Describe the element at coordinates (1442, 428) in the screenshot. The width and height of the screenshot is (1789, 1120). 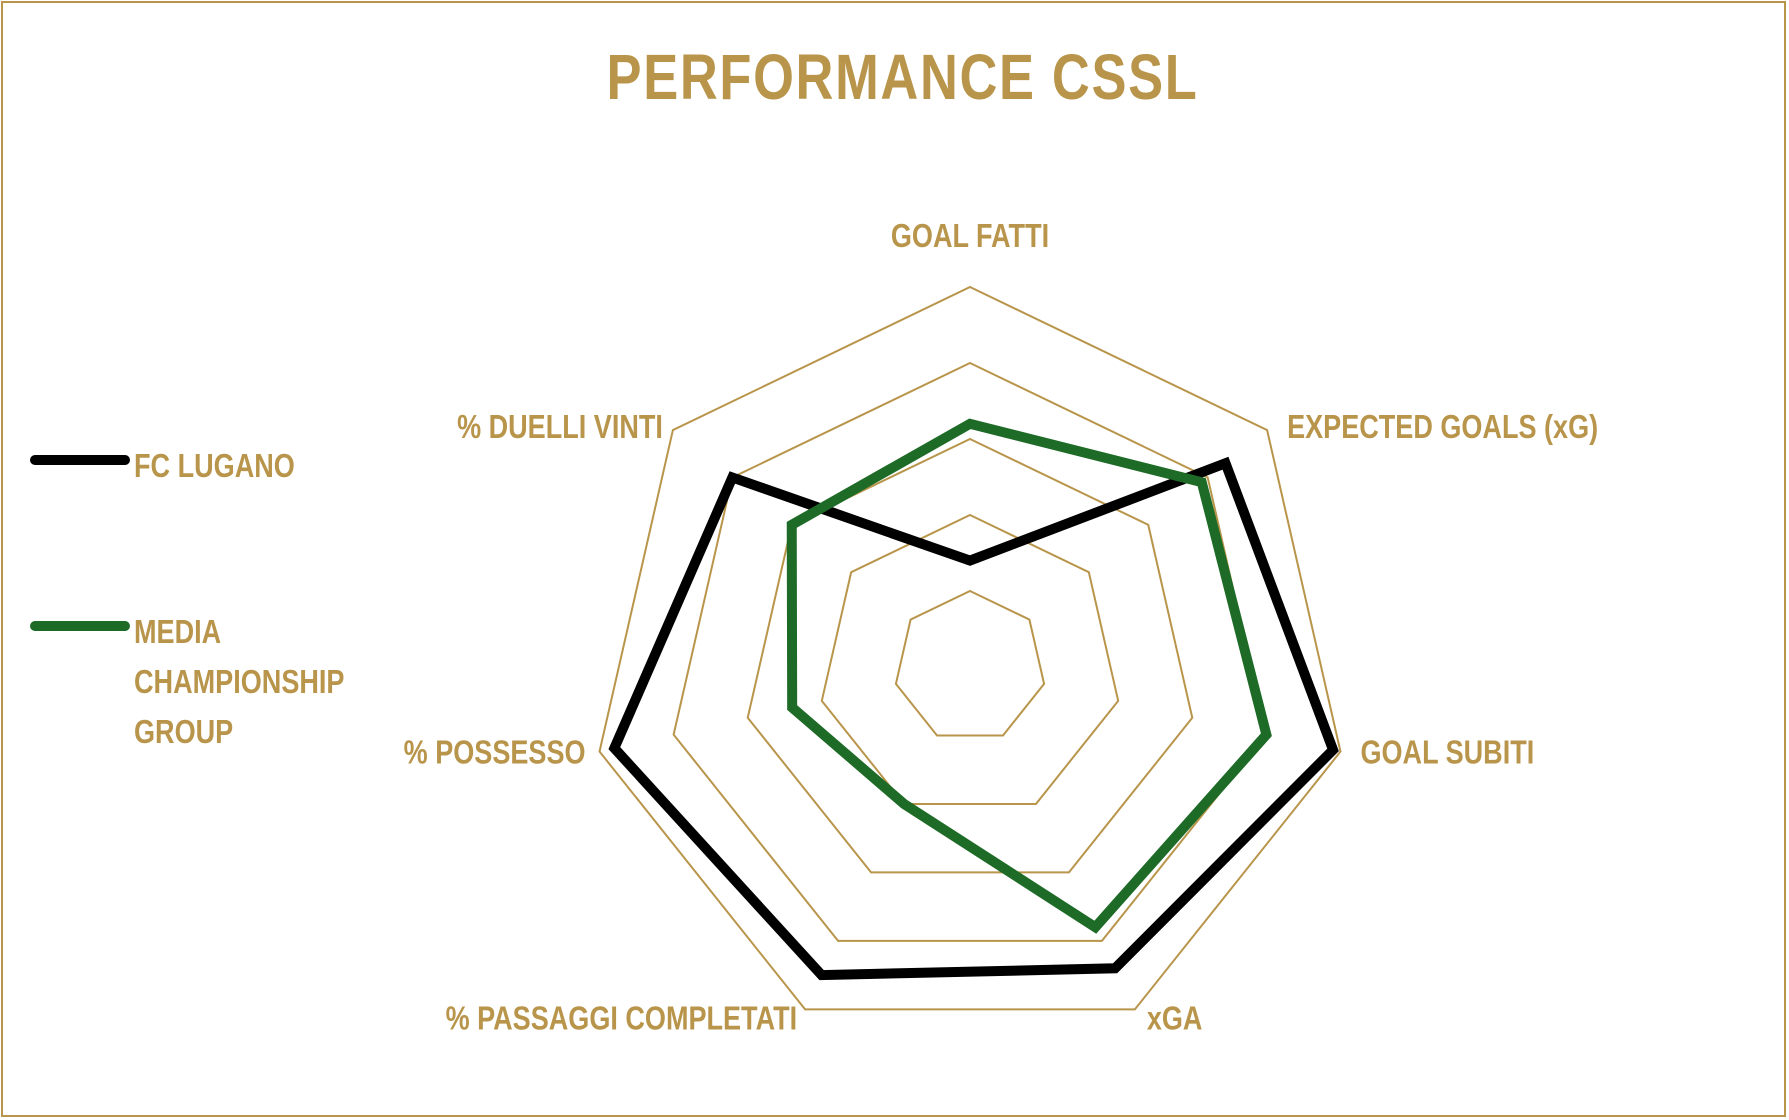
I see `axis-label-1: EXPECTED GOALS (xG)` at that location.